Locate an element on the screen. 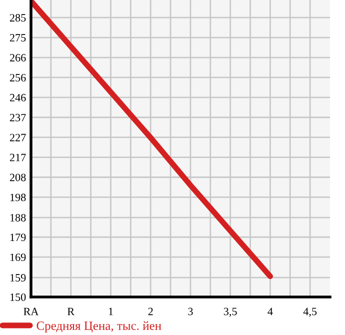 The image size is (345, 335). y-tick-label: 266 is located at coordinates (18, 58).